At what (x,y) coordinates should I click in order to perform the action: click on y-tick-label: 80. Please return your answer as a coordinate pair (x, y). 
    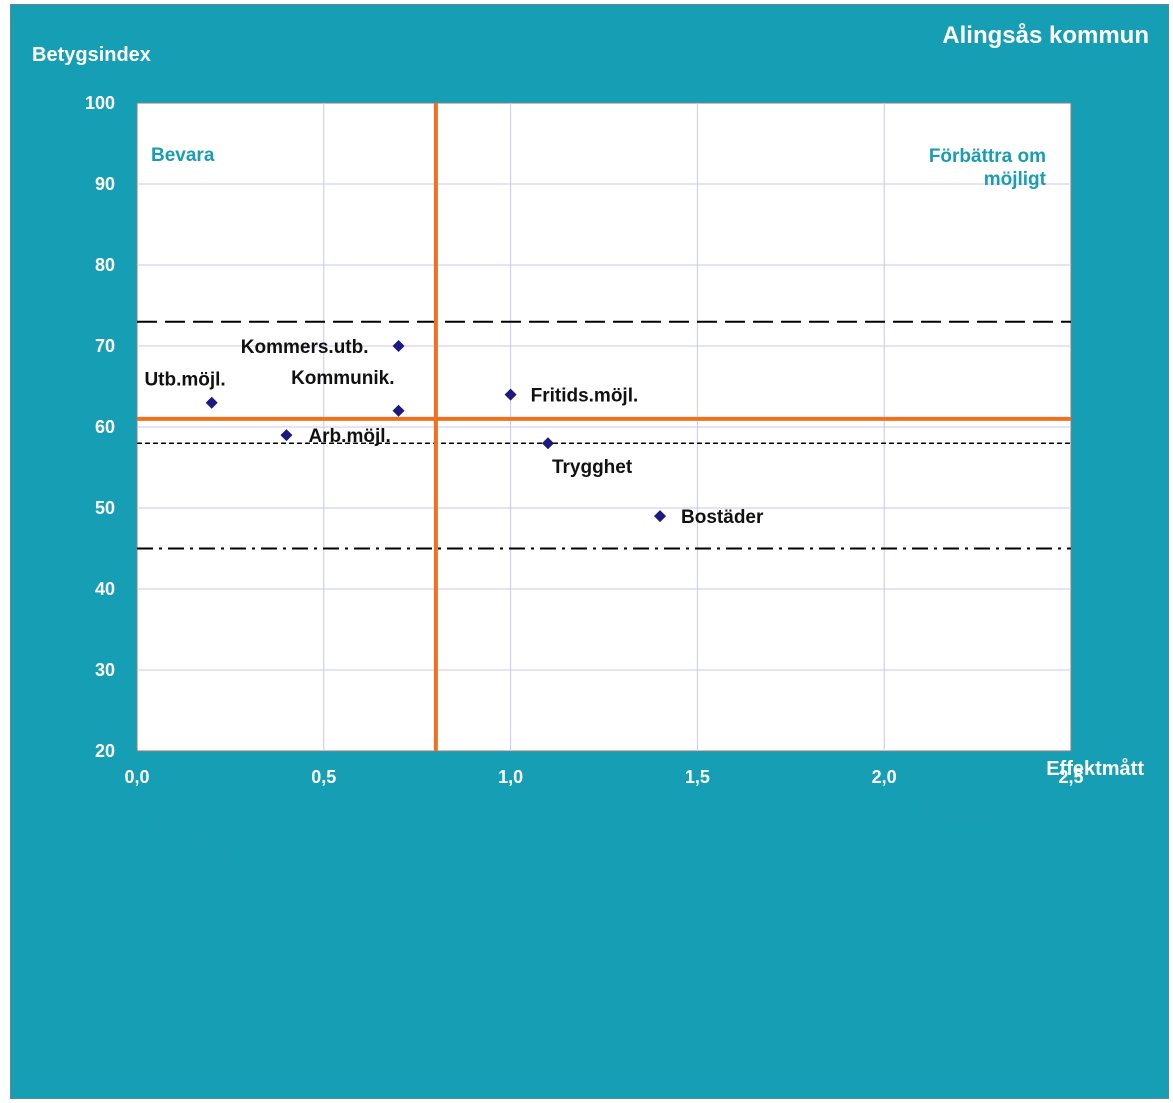
    Looking at the image, I should click on (105, 265).